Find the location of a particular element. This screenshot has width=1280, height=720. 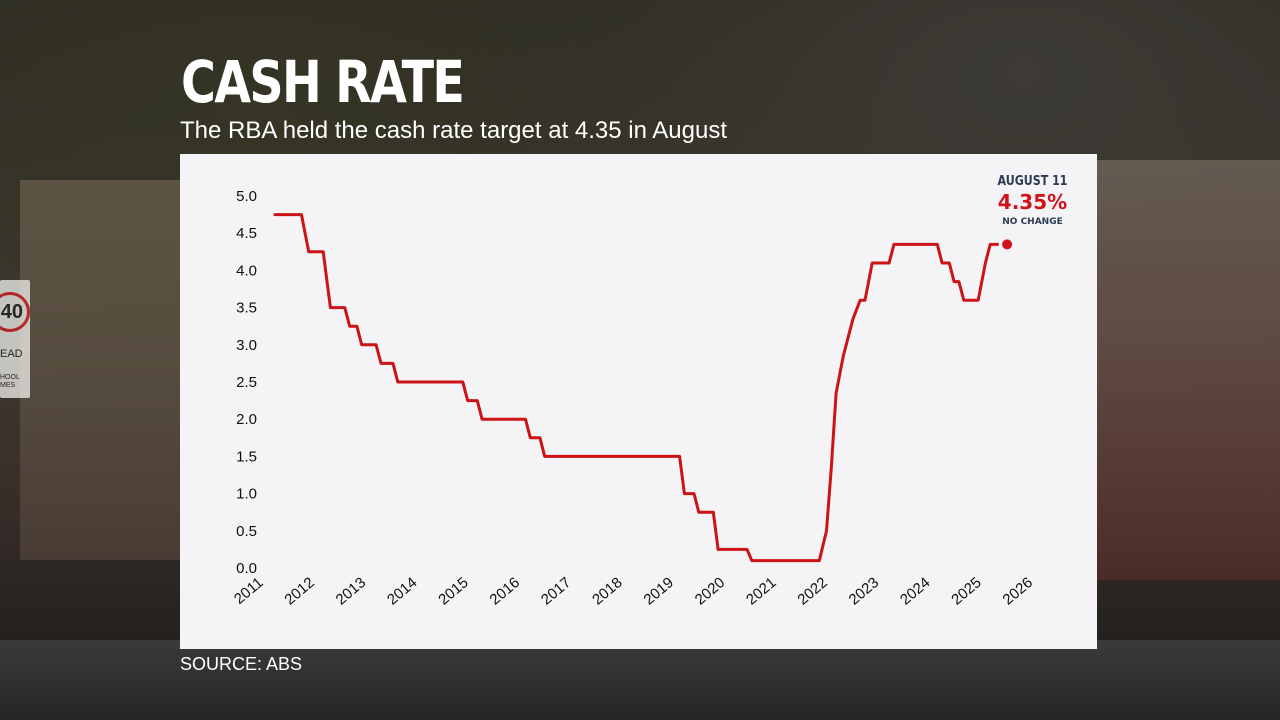

x-tick-label: 2017 is located at coordinates (556, 591).